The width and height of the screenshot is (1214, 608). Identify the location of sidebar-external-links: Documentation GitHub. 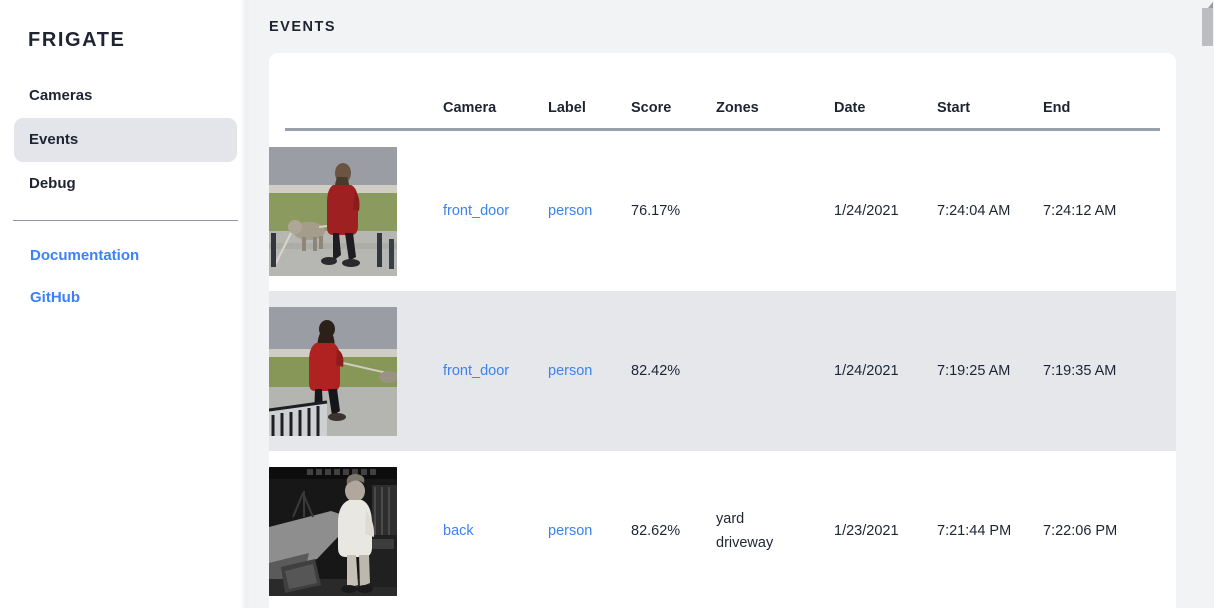
(125, 277).